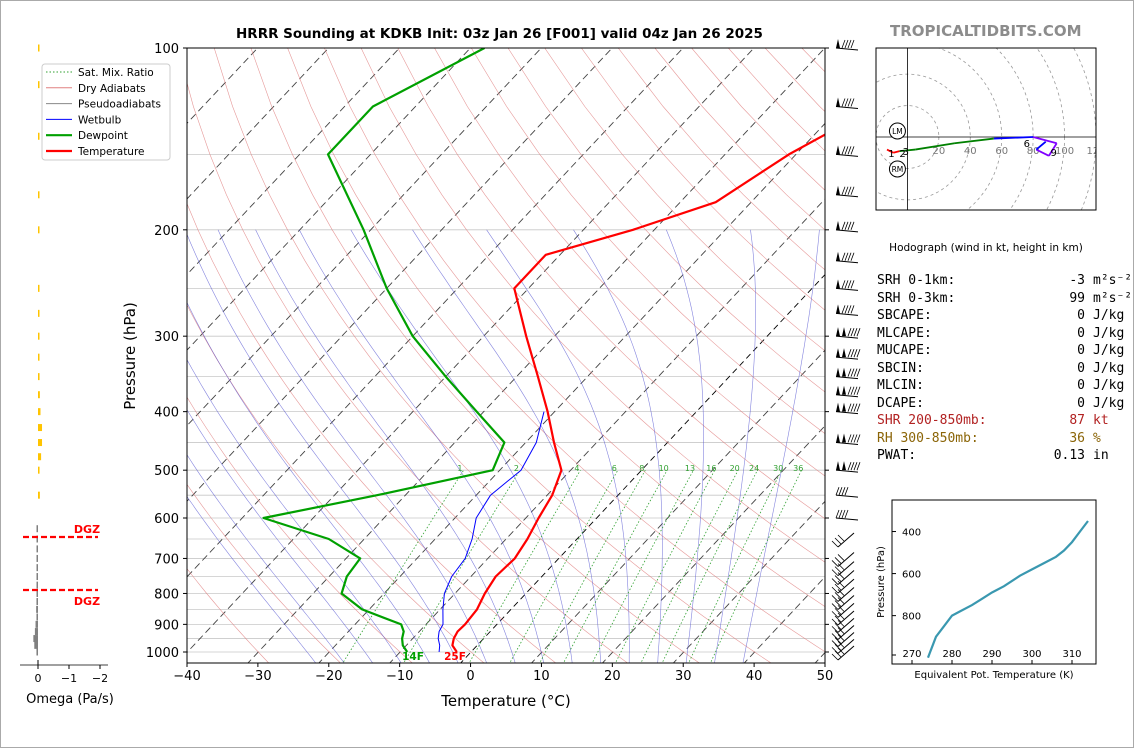  I want to click on wind-barbs, so click(846, 350).